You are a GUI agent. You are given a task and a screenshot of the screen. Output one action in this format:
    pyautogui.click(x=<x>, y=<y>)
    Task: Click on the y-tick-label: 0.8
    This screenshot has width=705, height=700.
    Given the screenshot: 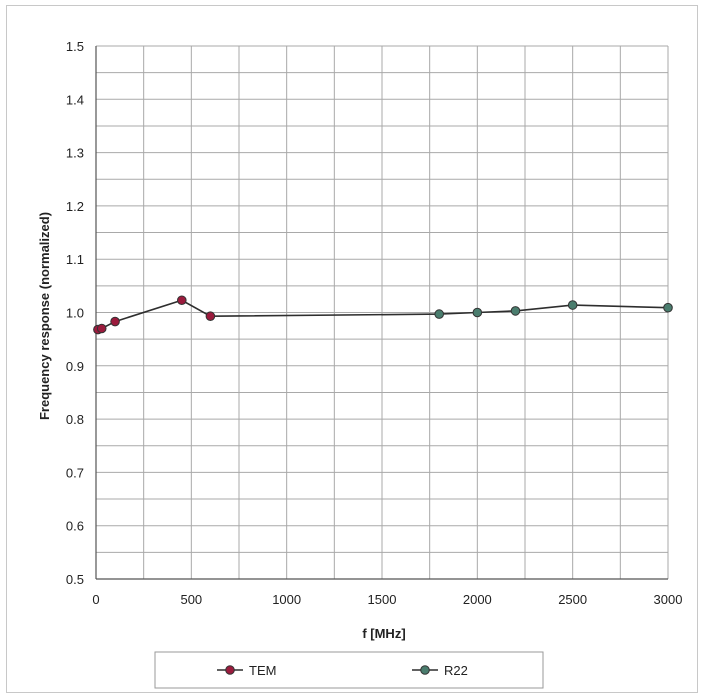 What is the action you would take?
    pyautogui.click(x=75, y=419)
    